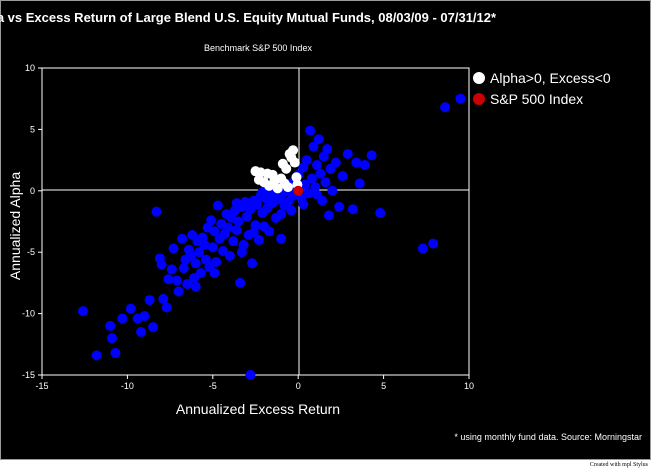  What do you see at coordinates (479, 78) in the screenshot?
I see `legend-marker` at bounding box center [479, 78].